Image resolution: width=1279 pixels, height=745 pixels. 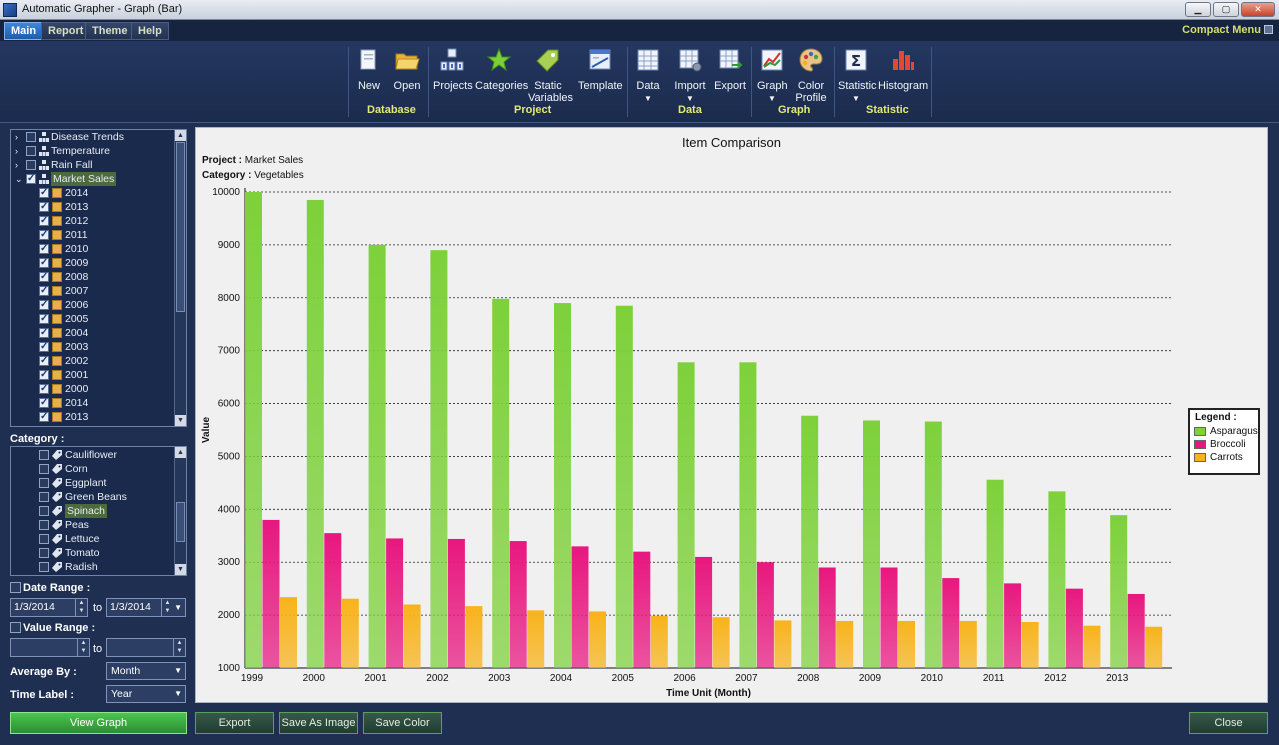 What do you see at coordinates (98, 553) in the screenshot?
I see `category-item: Tomato` at bounding box center [98, 553].